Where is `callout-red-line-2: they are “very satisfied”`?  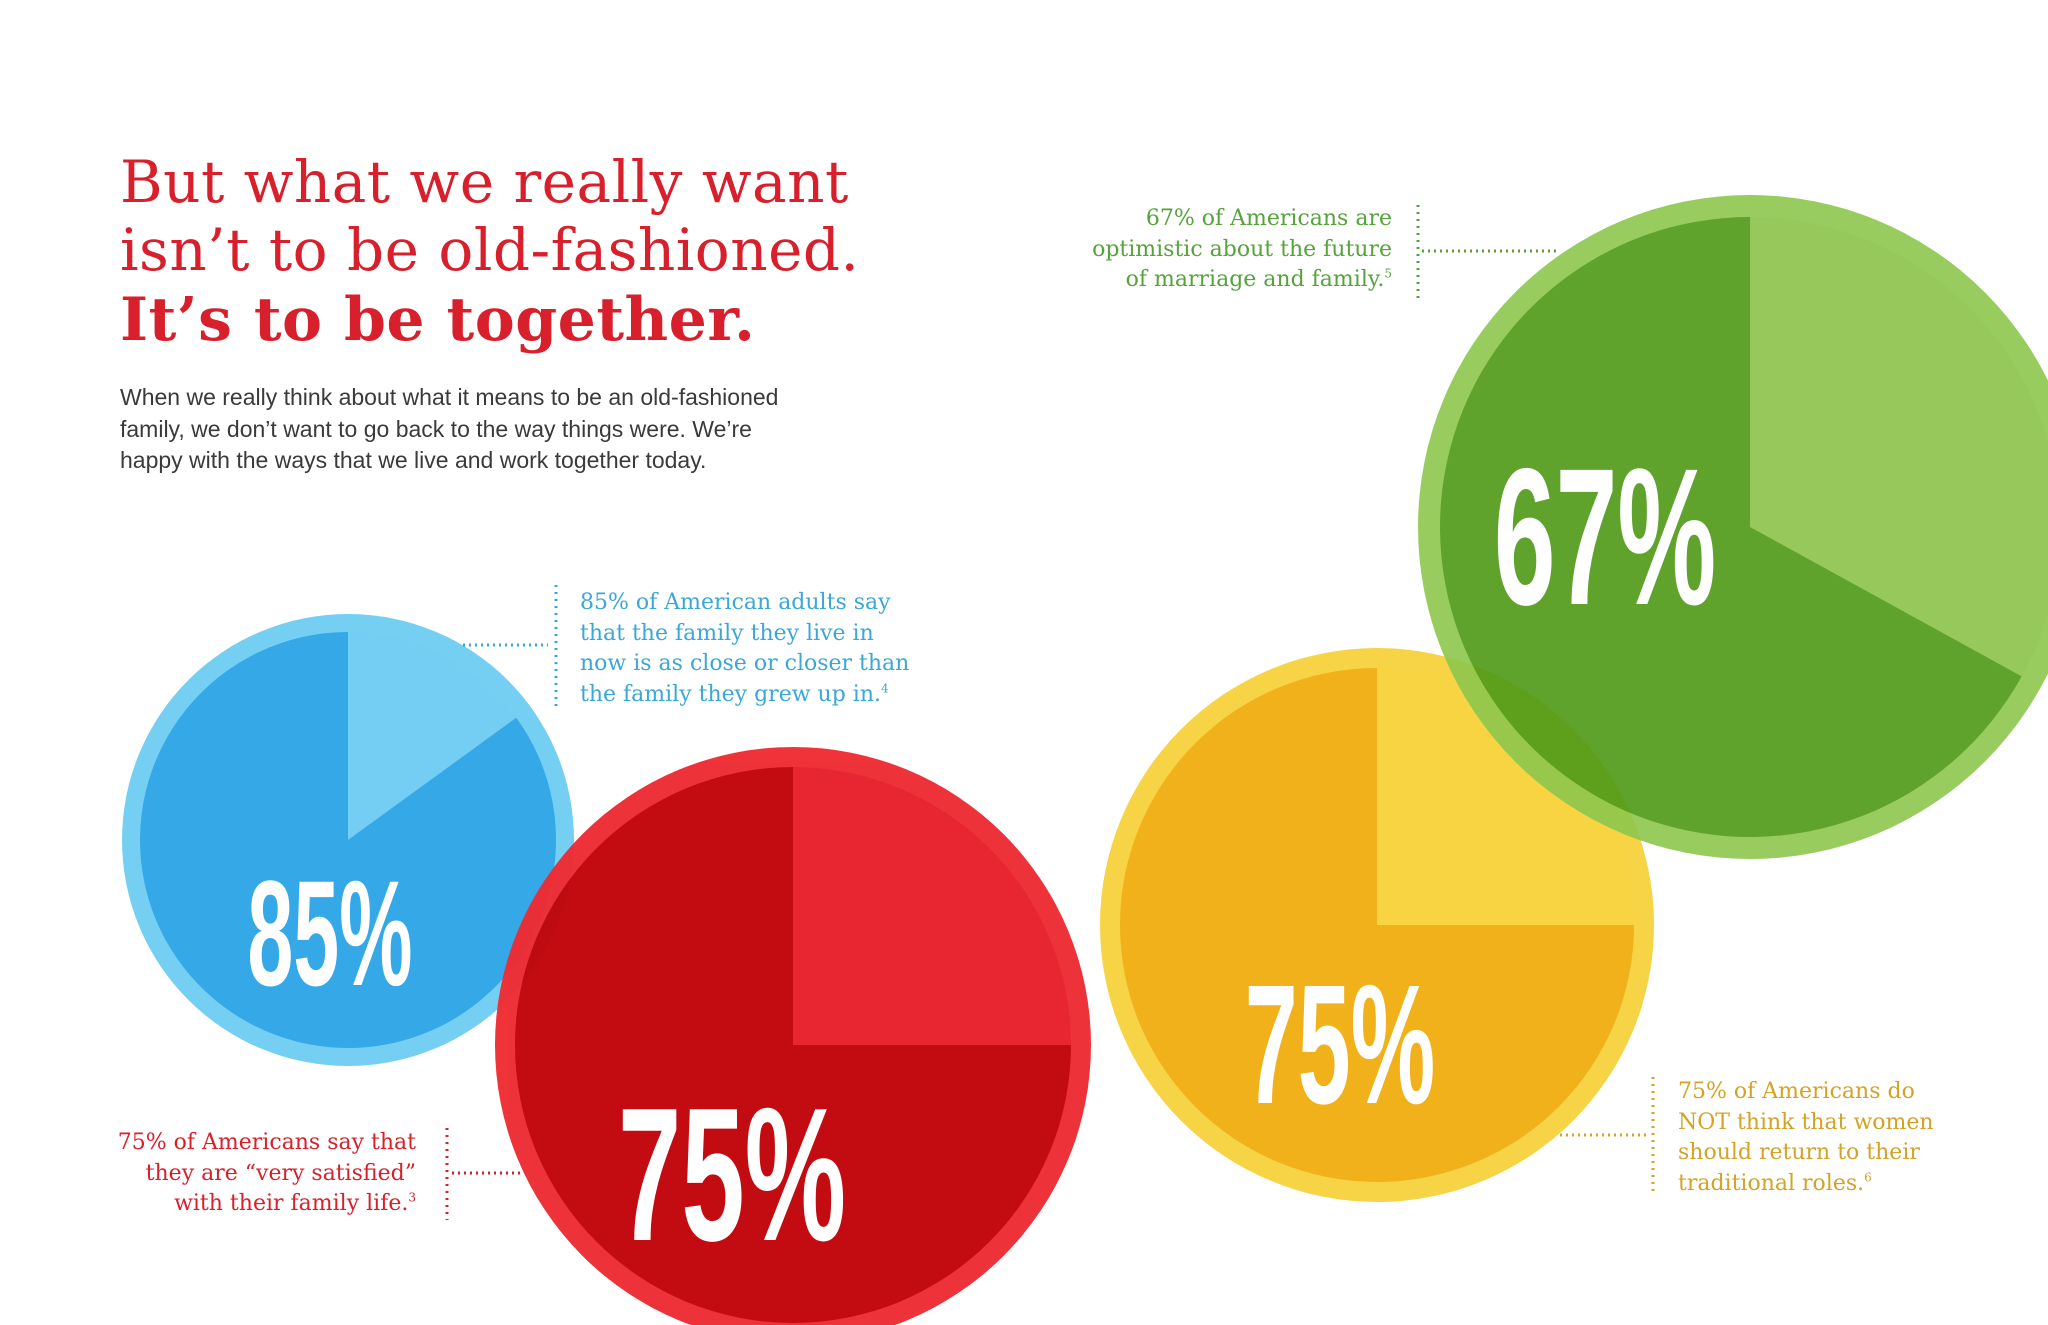
callout-red-line-2: they are “very satisfied” is located at coordinates (280, 1173).